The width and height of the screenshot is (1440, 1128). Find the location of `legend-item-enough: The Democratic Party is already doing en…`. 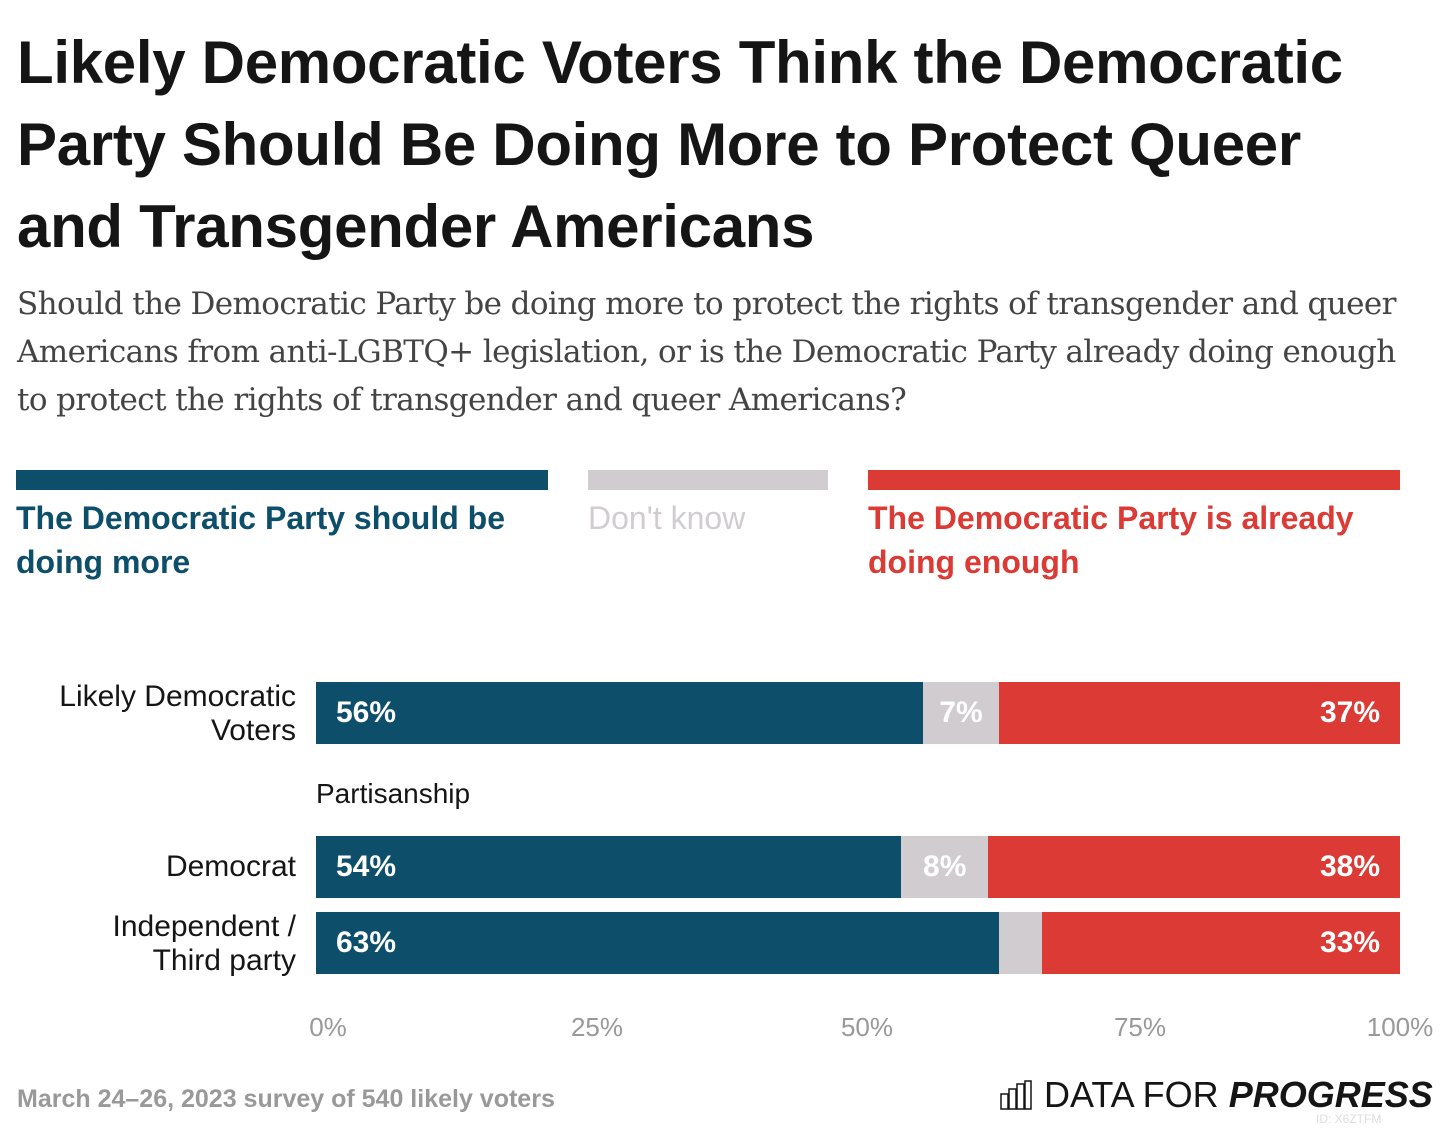

legend-item-enough: The Democratic Party is already doing en… is located at coordinates (1134, 527).